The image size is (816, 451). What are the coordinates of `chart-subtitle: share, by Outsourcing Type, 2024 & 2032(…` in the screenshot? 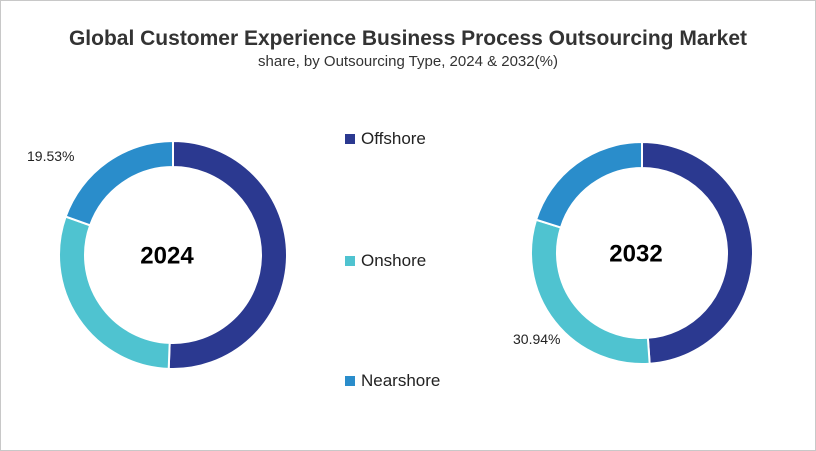 It's located at (408, 61).